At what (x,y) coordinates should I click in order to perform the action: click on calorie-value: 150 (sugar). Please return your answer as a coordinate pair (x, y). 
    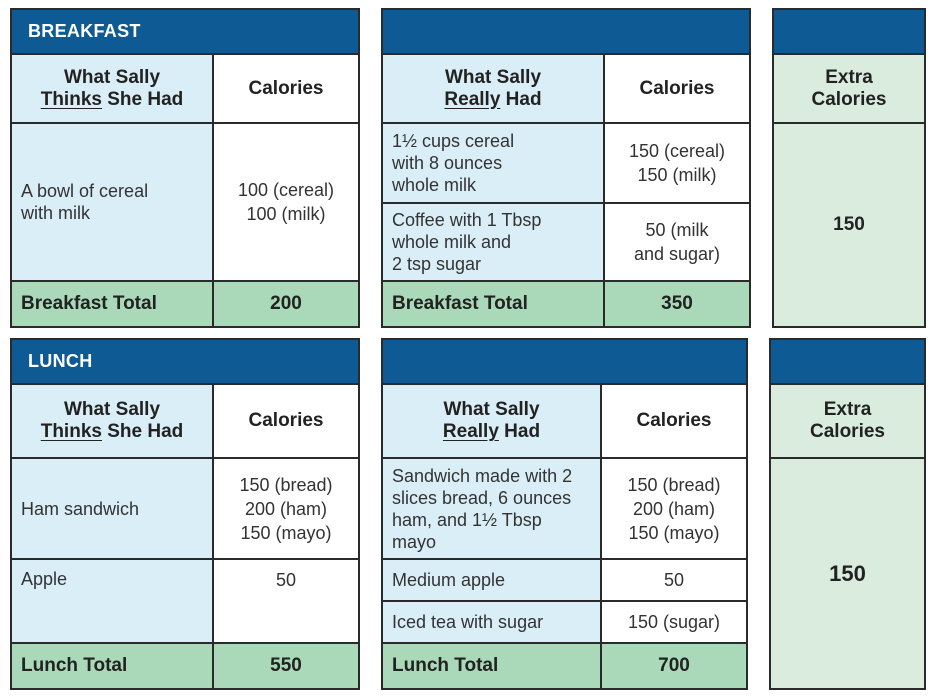
    Looking at the image, I should click on (674, 622).